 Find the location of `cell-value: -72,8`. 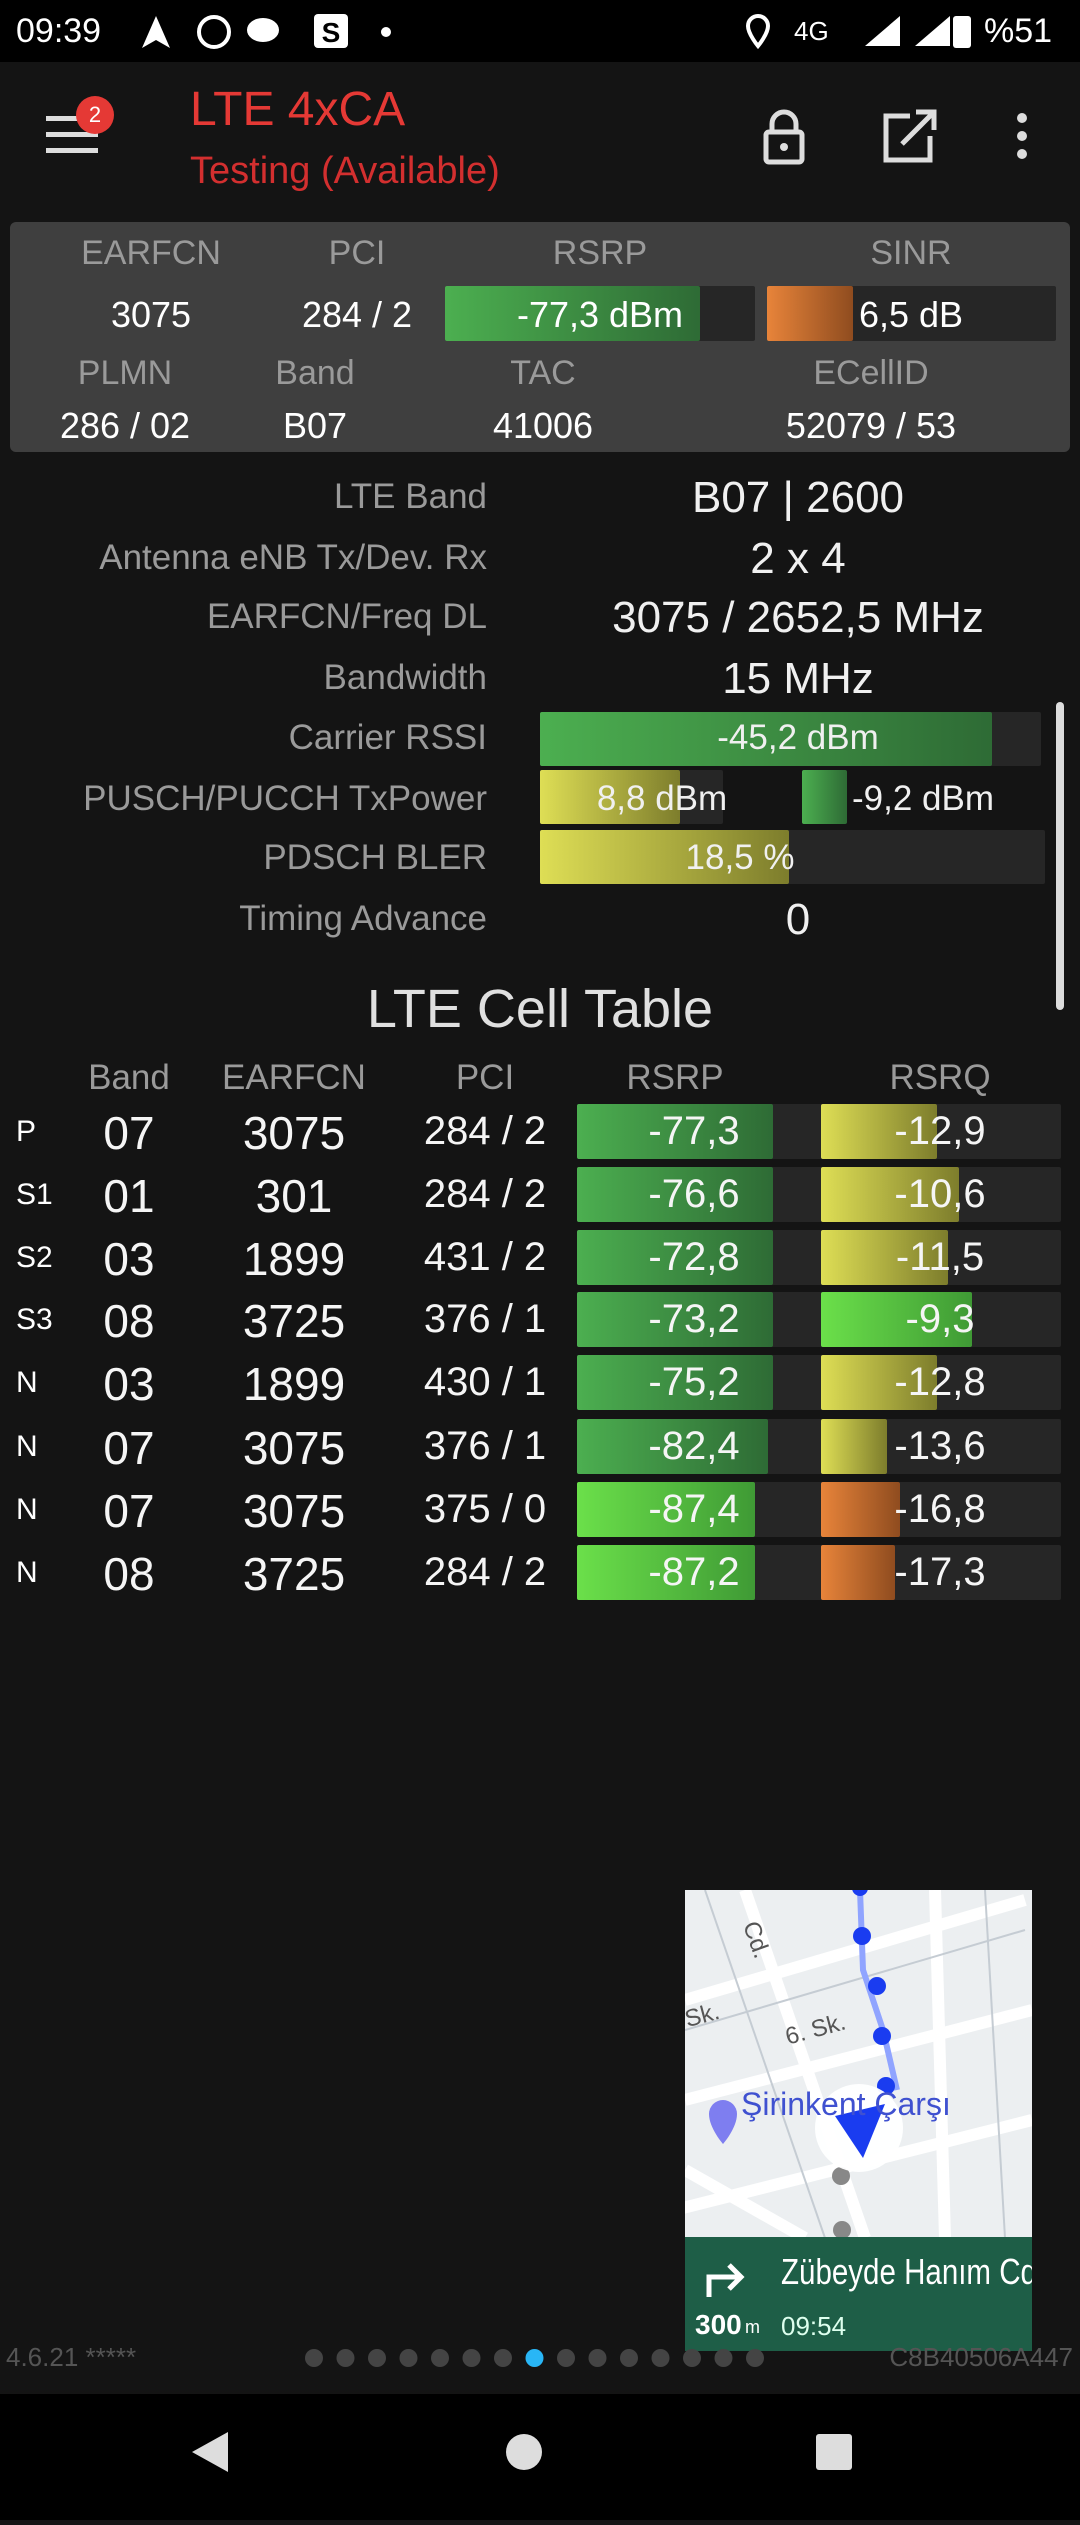

cell-value: -72,8 is located at coordinates (694, 1257).